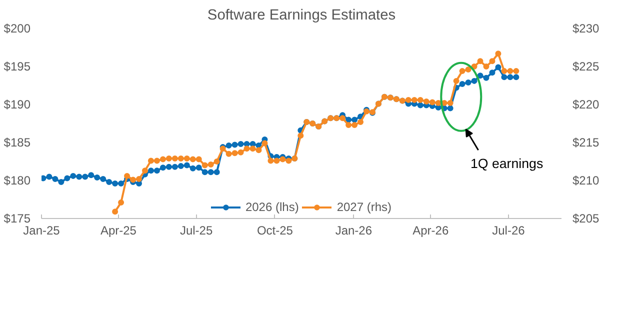 Image resolution: width=641 pixels, height=320 pixels. Describe the element at coordinates (17, 29) in the screenshot. I see `y-tick-label: $200` at that location.